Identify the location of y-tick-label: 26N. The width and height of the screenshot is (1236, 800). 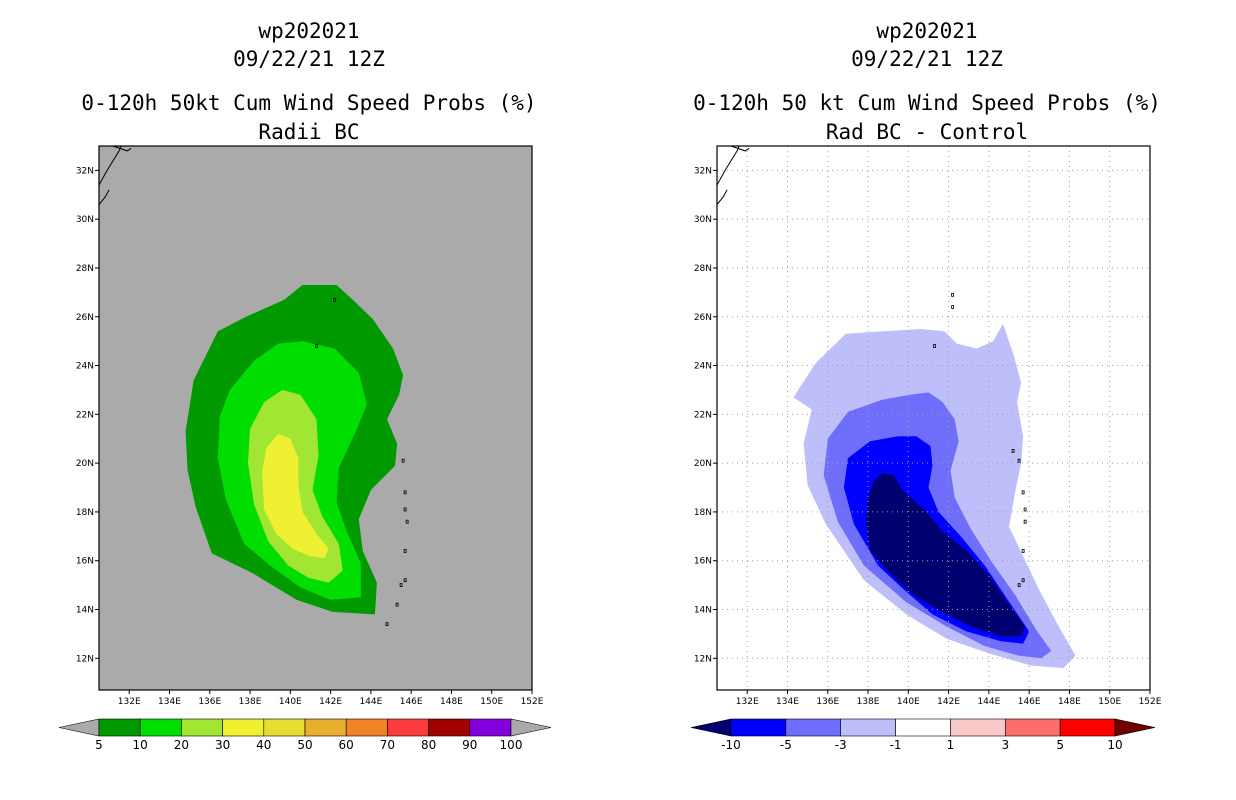
(703, 318).